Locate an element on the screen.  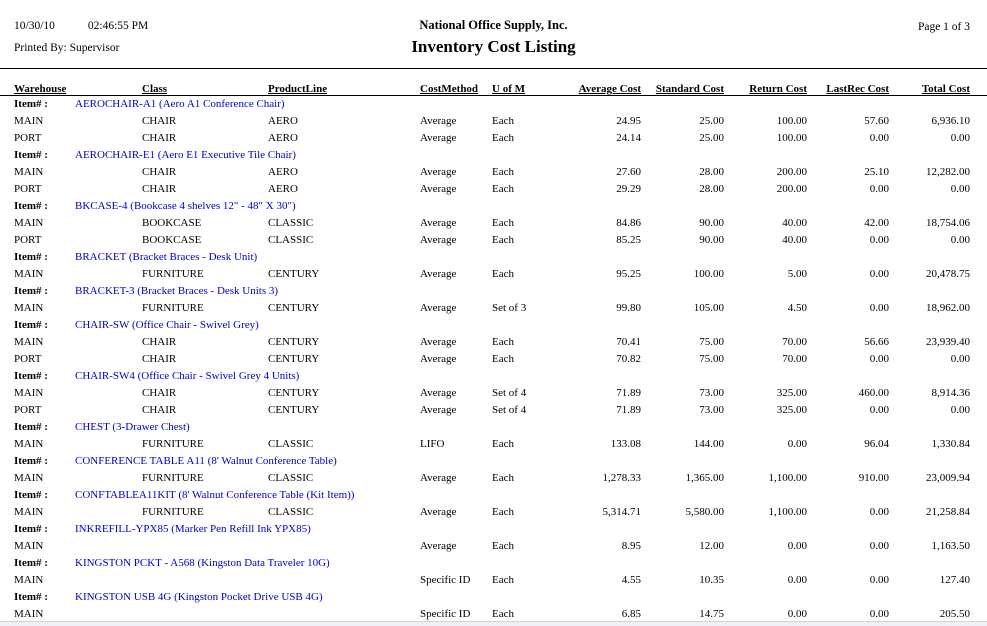
cell-lastrec-cost: 910.00 is located at coordinates (873, 478).